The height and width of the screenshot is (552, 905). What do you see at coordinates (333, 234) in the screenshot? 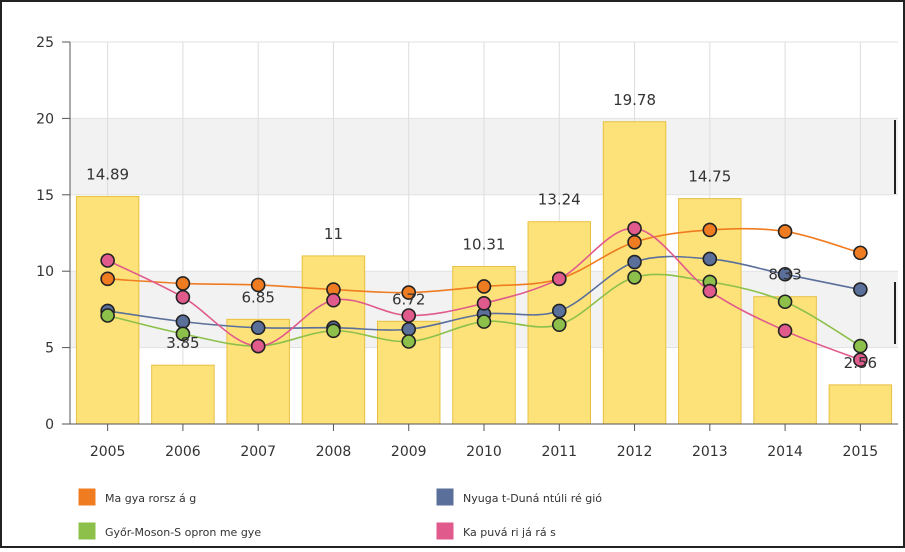
I see `bar-value-label: 11` at bounding box center [333, 234].